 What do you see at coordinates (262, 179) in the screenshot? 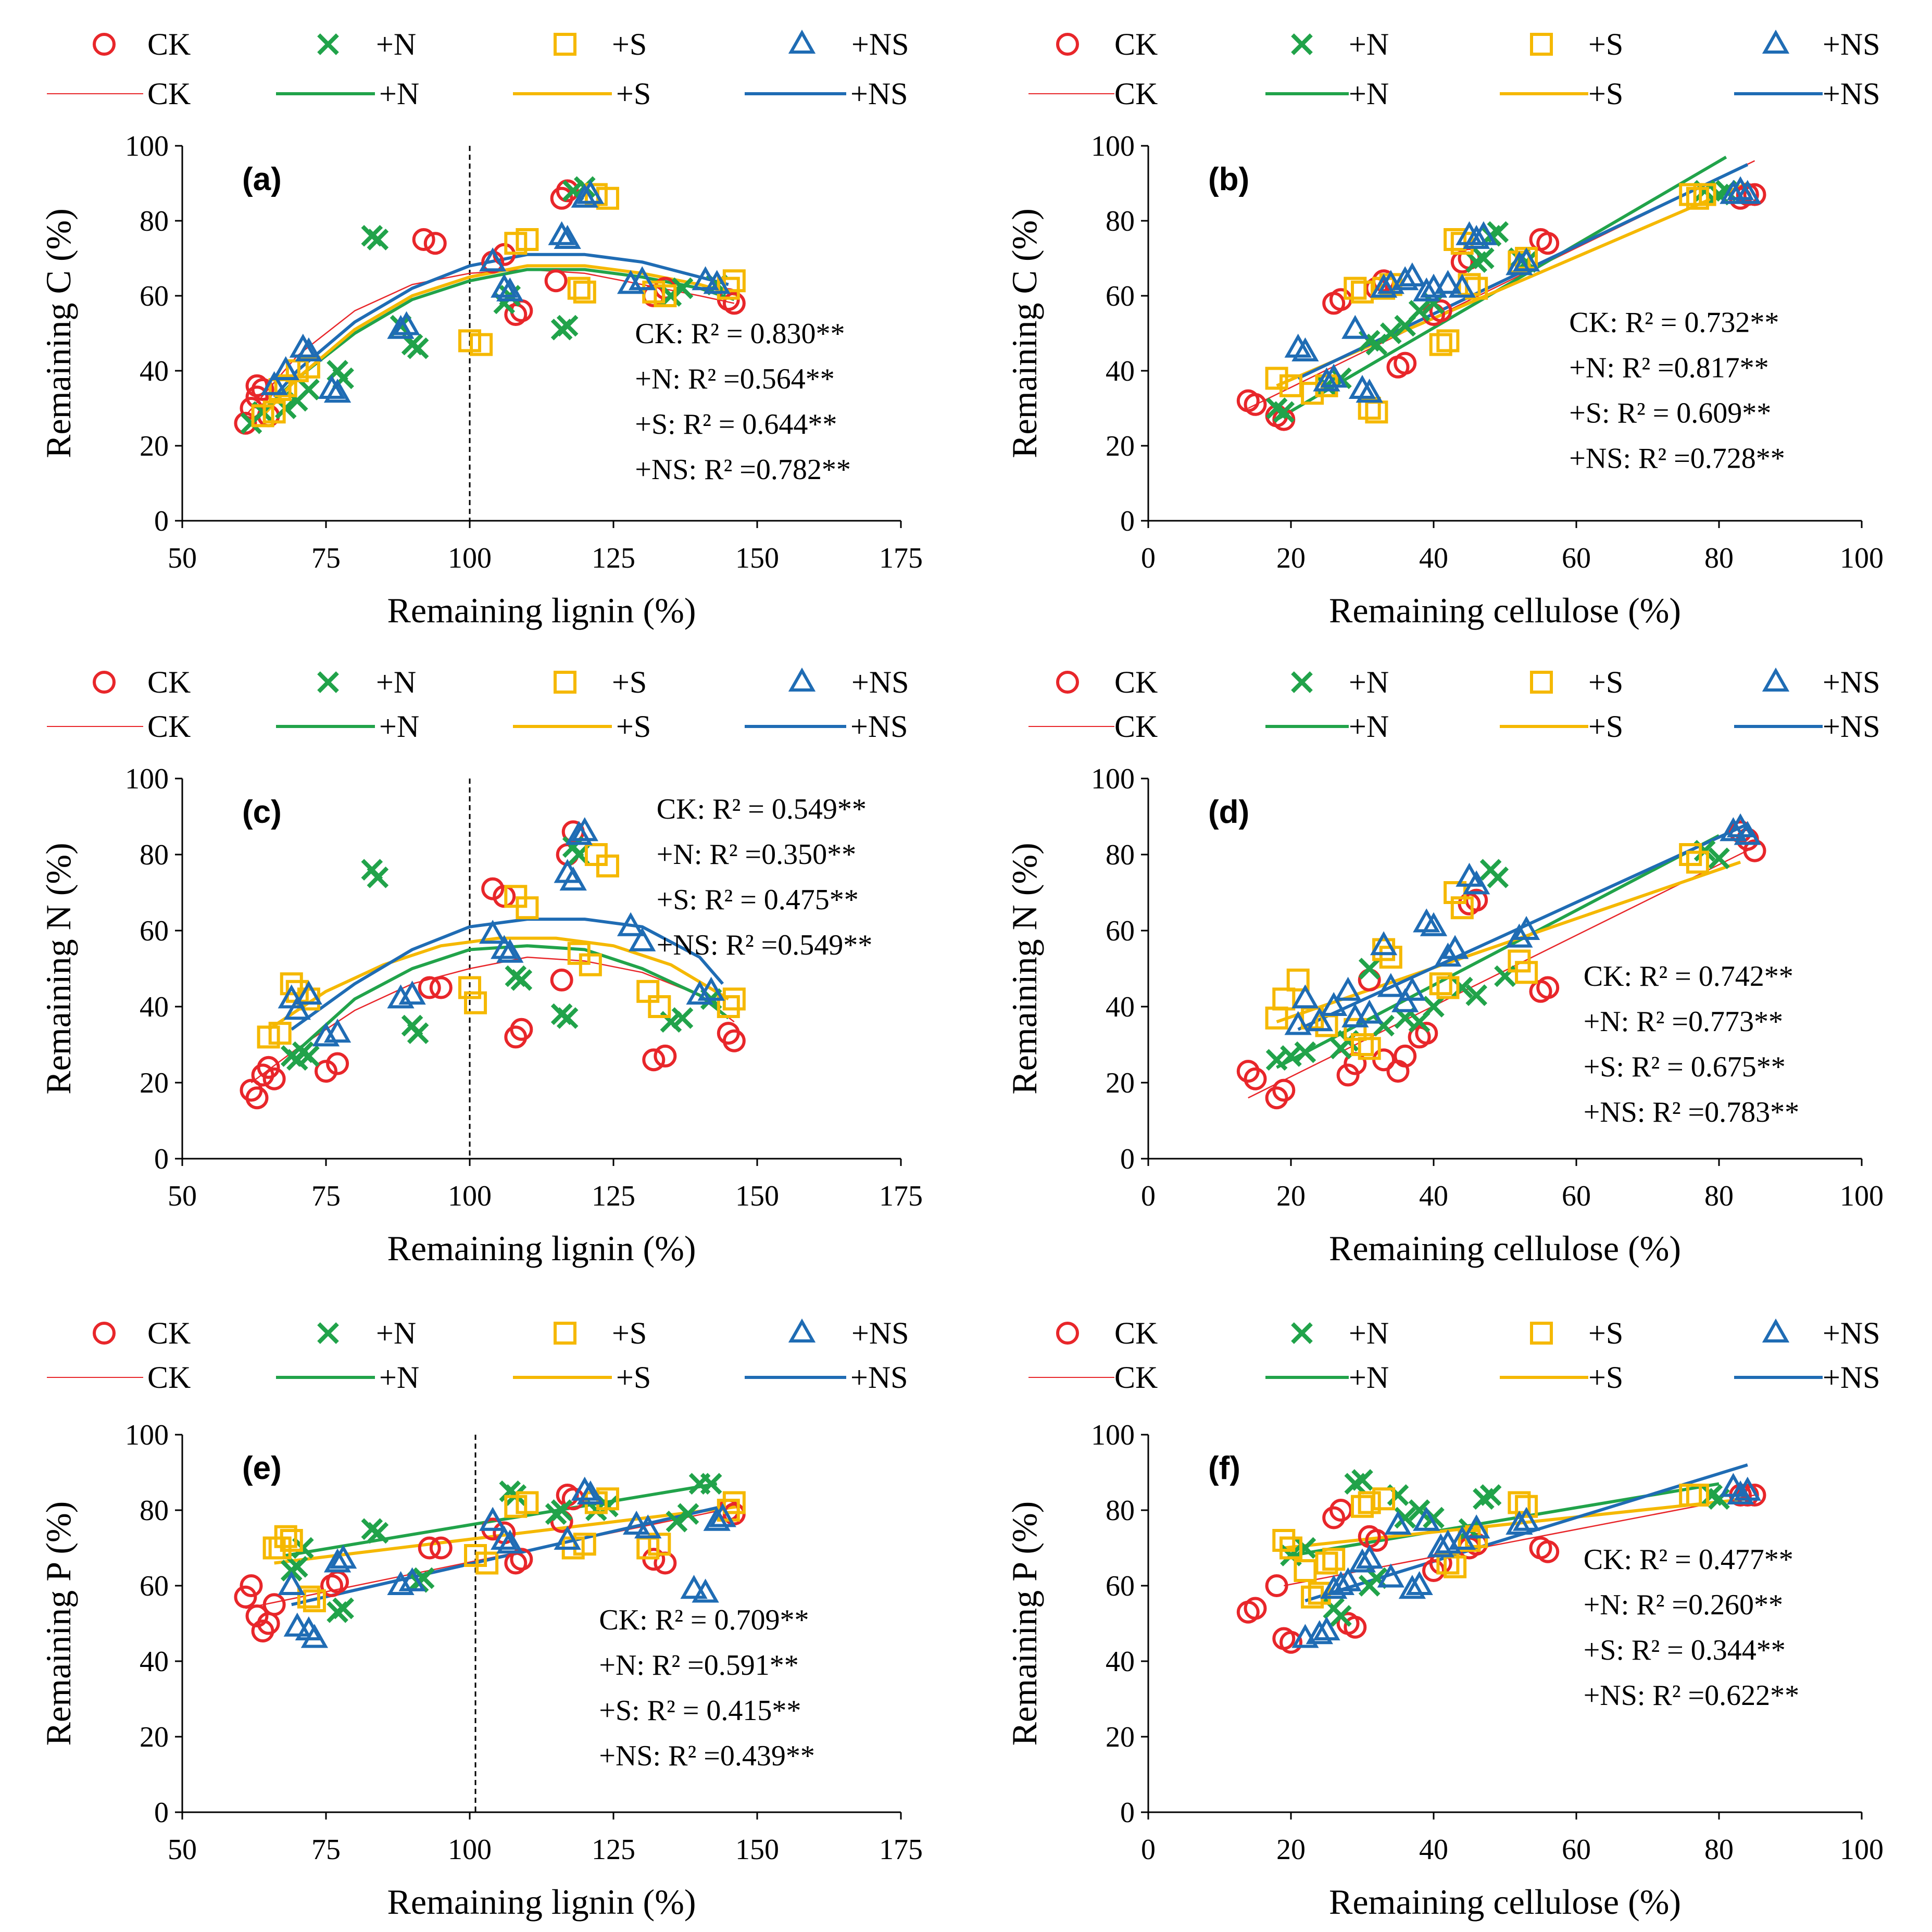
I see `panel-label: (a)` at bounding box center [262, 179].